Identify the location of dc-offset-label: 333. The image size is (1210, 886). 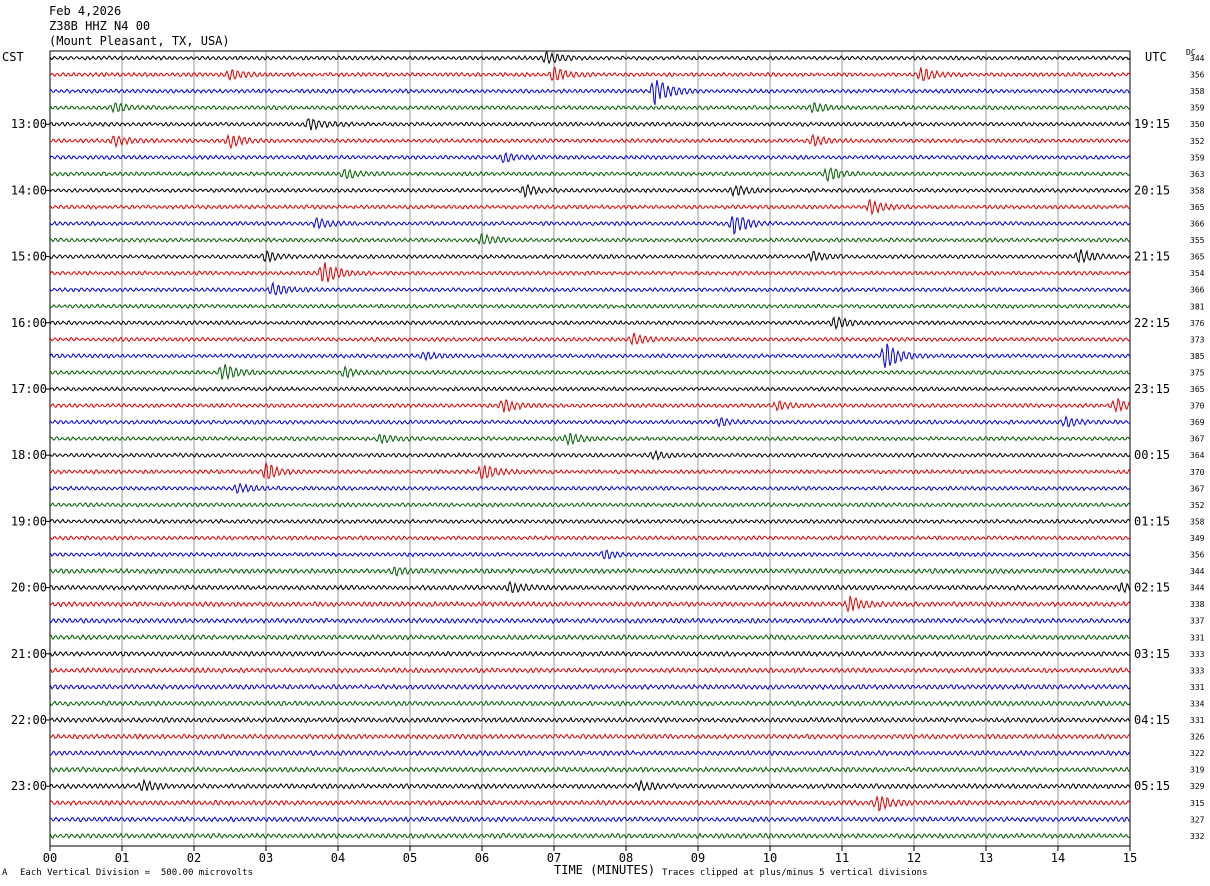
(1197, 670).